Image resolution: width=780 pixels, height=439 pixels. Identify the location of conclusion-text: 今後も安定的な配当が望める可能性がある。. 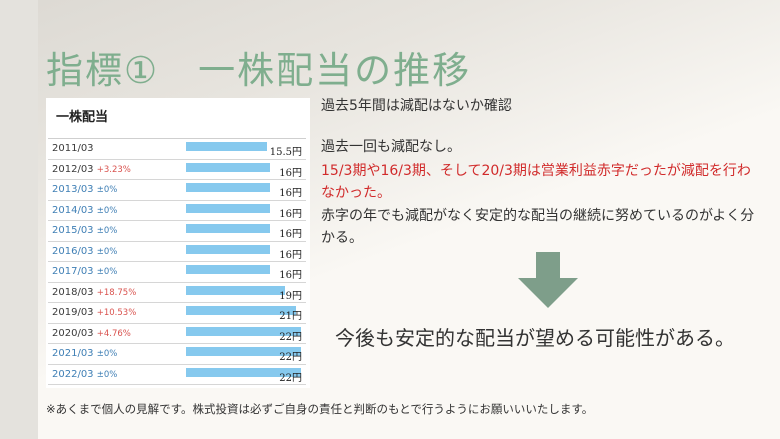
(535, 338).